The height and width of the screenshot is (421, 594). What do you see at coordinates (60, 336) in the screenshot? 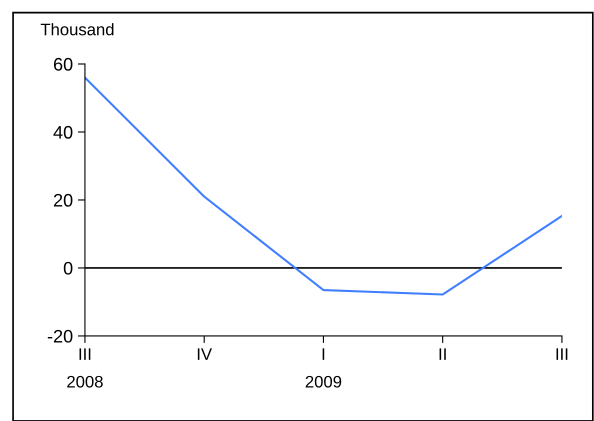
I see `y-tick-label: -20` at bounding box center [60, 336].